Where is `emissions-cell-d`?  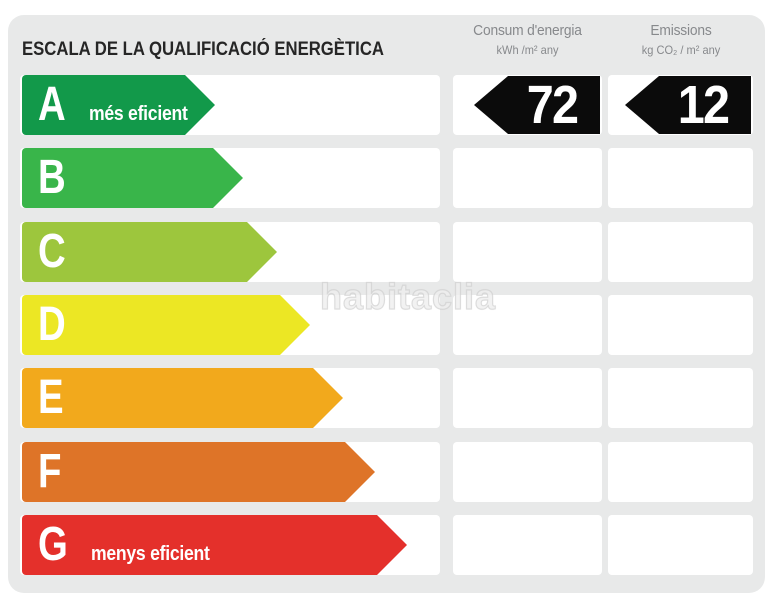
emissions-cell-d is located at coordinates (680, 325).